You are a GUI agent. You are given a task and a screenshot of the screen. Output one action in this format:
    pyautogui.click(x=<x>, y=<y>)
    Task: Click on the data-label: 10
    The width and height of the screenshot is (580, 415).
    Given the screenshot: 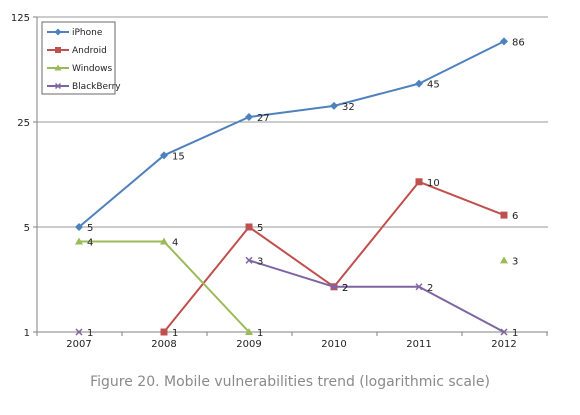 What is the action you would take?
    pyautogui.click(x=433, y=183)
    